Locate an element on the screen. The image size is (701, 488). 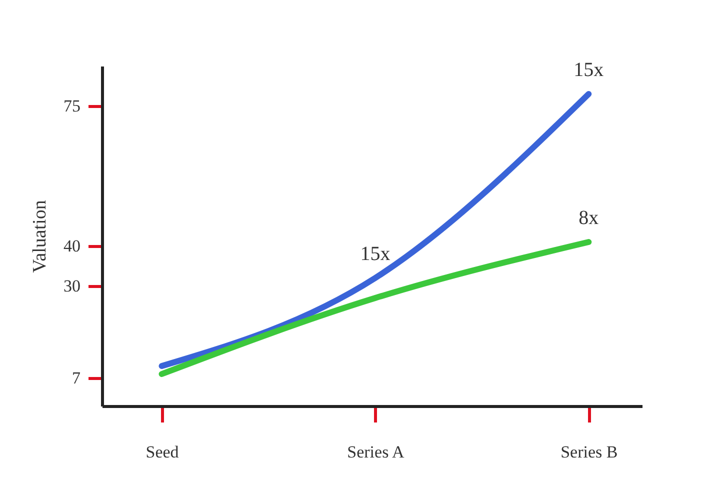
x-tick-label: Seed is located at coordinates (163, 452).